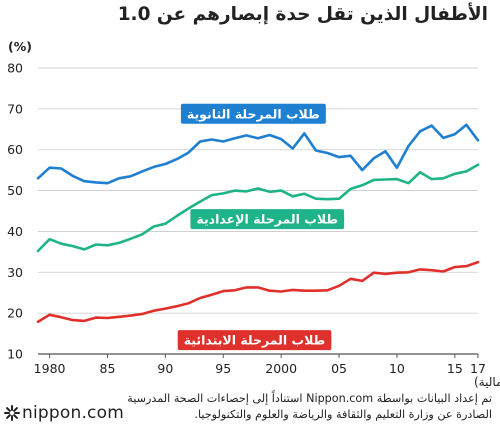  What do you see at coordinates (15, 108) in the screenshot?
I see `y-tick-label-70: 70` at bounding box center [15, 108].